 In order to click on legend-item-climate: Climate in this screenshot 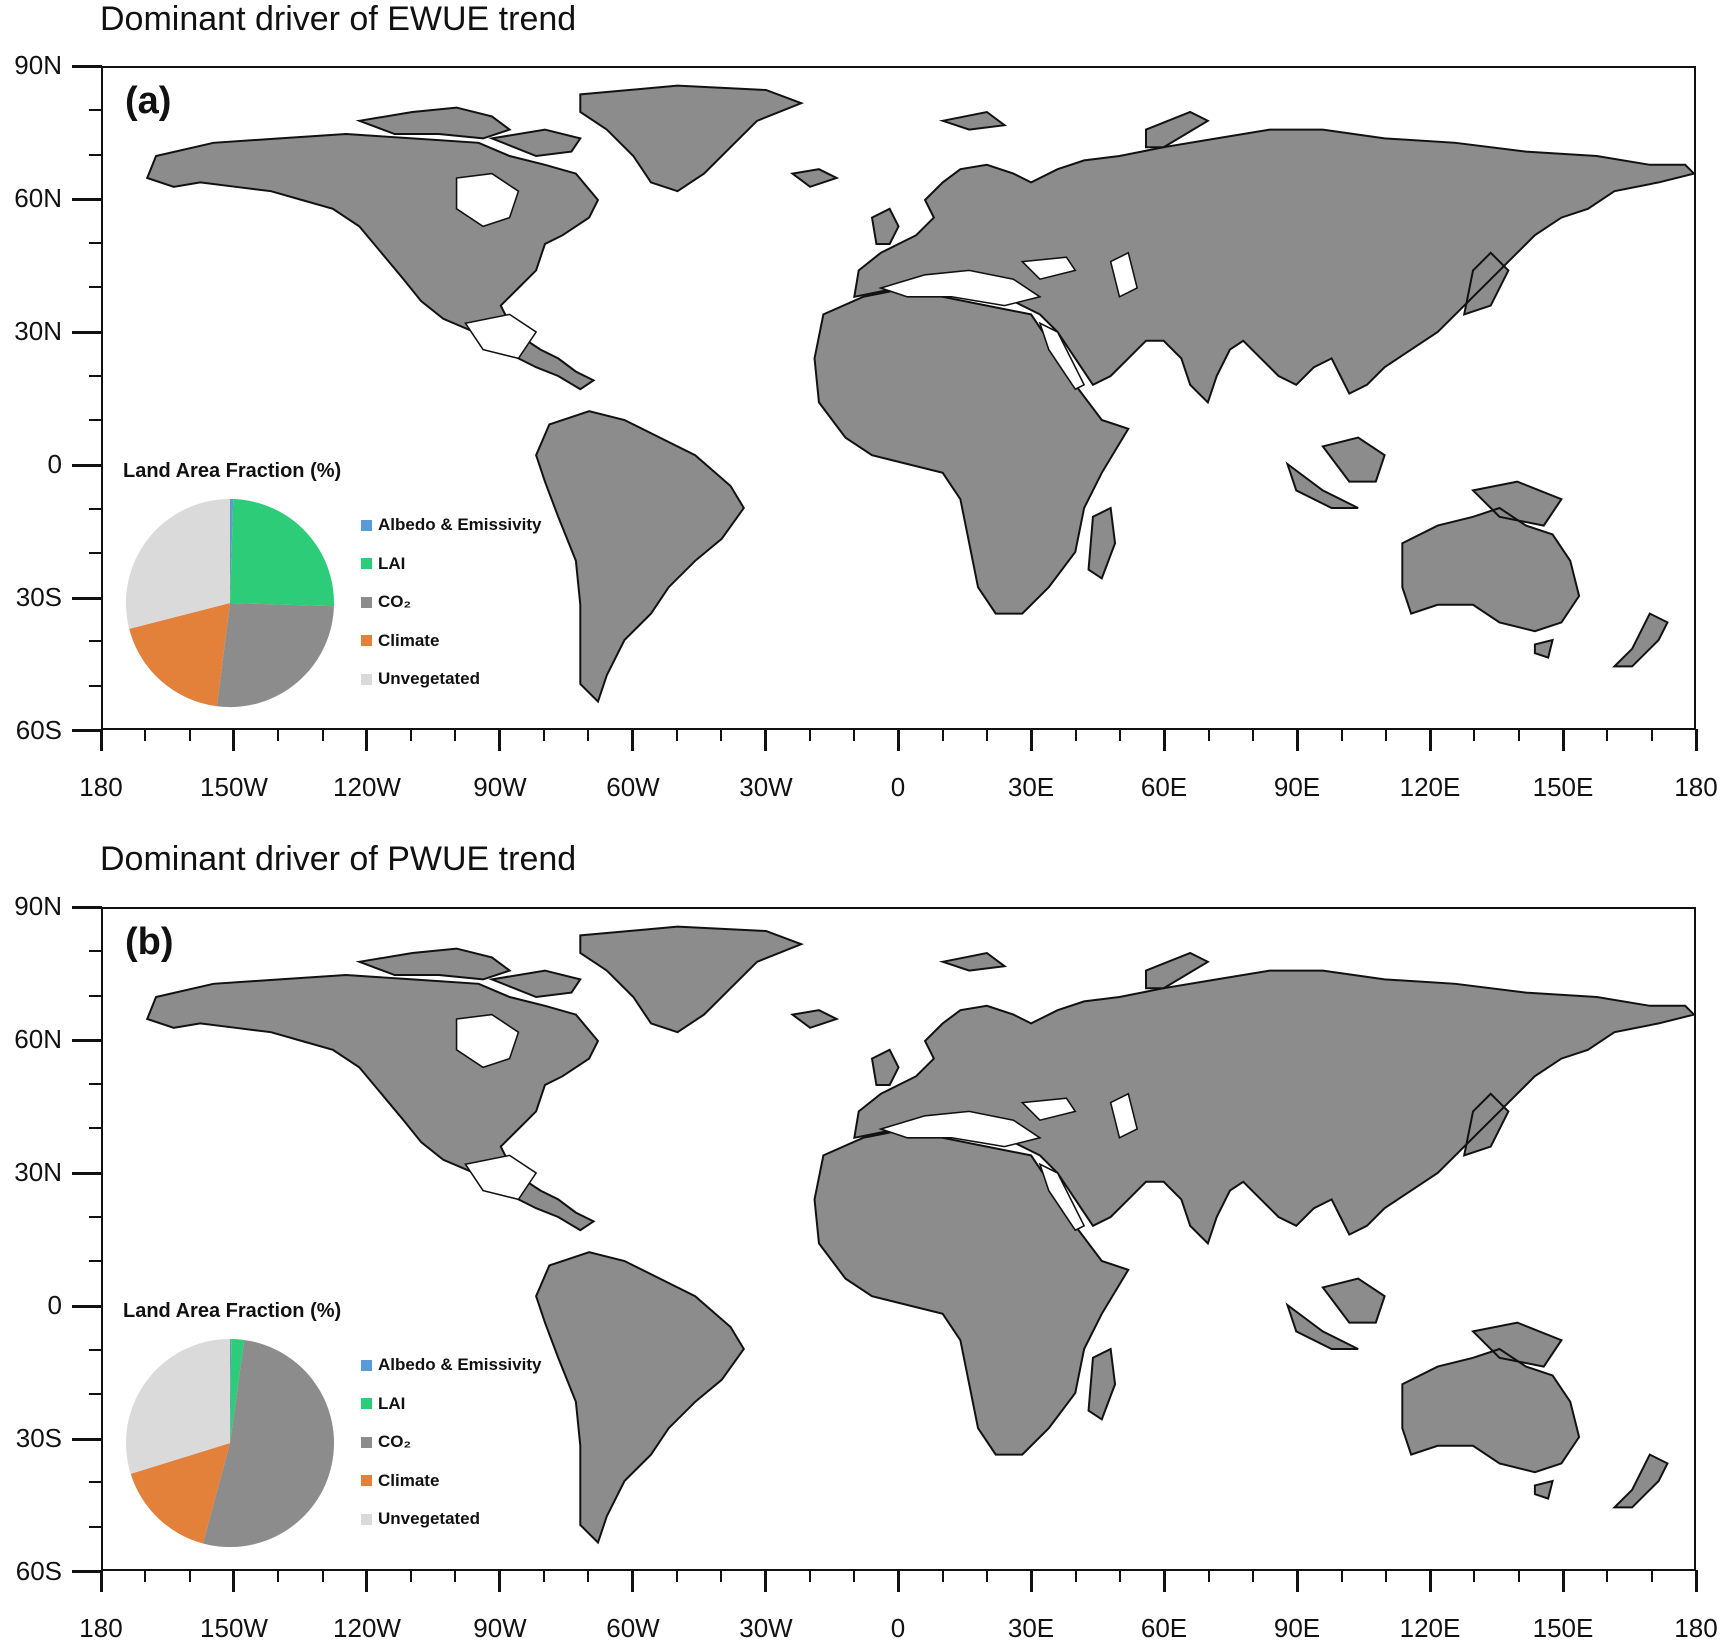, I will do `click(451, 641)`.